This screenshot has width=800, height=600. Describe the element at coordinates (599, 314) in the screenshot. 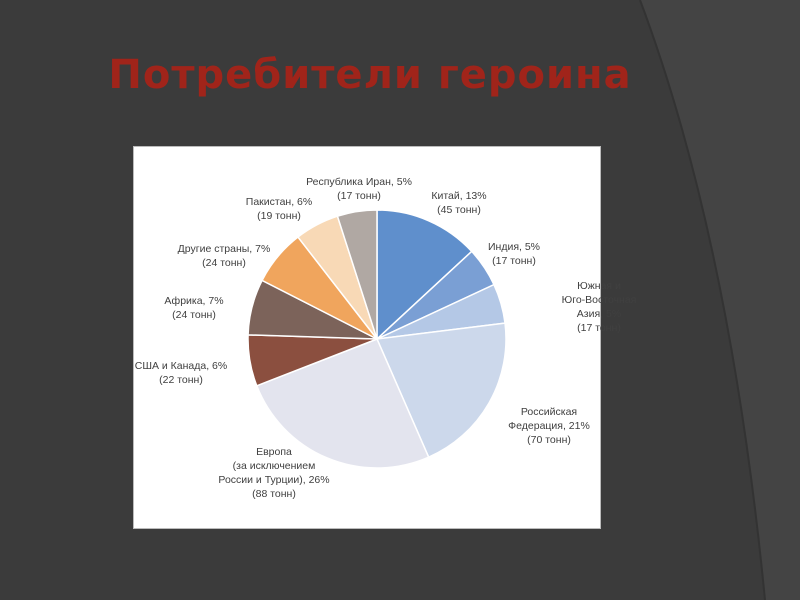

I see `slice-label-line: Азия, 5%` at that location.